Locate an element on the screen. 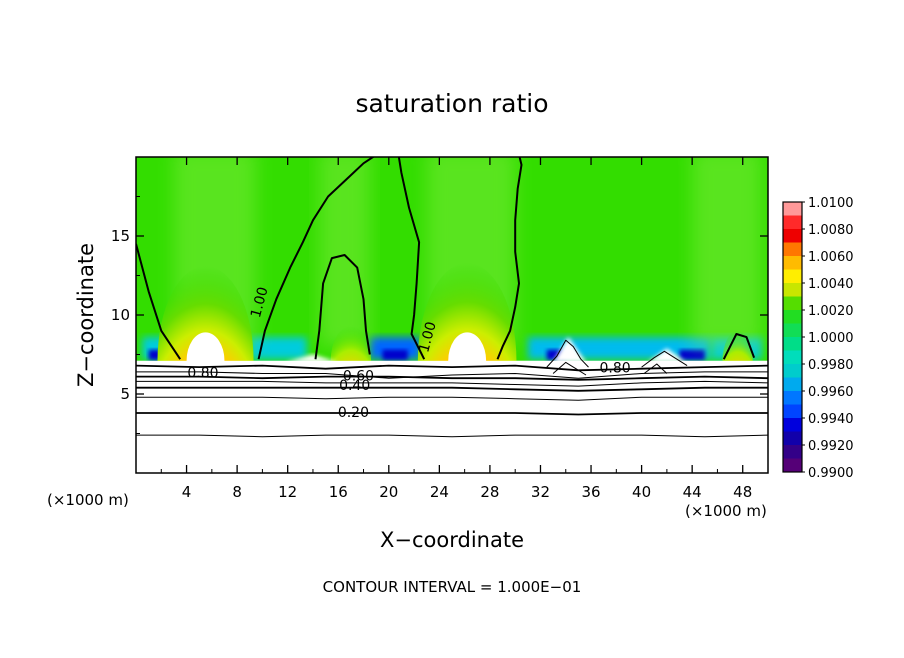  colorbar-label-3: 1.0040 is located at coordinates (831, 284).